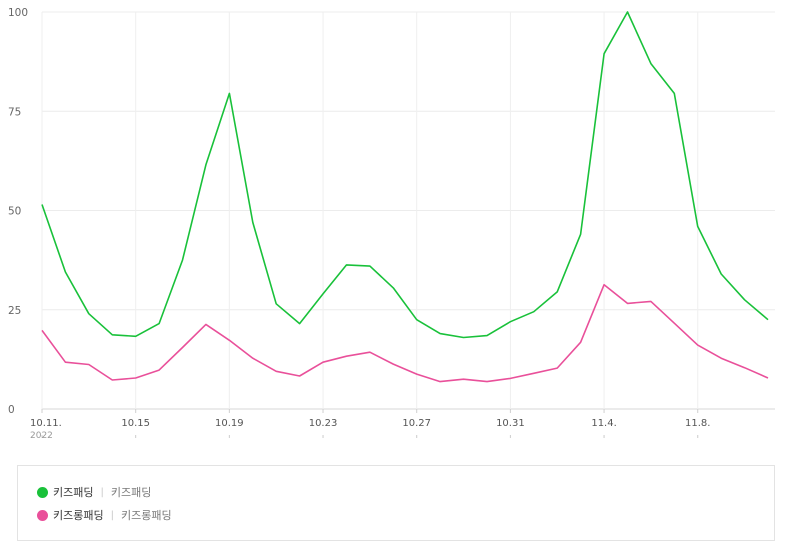  I want to click on legend-sublabel: 키즈패딩, so click(131, 492).